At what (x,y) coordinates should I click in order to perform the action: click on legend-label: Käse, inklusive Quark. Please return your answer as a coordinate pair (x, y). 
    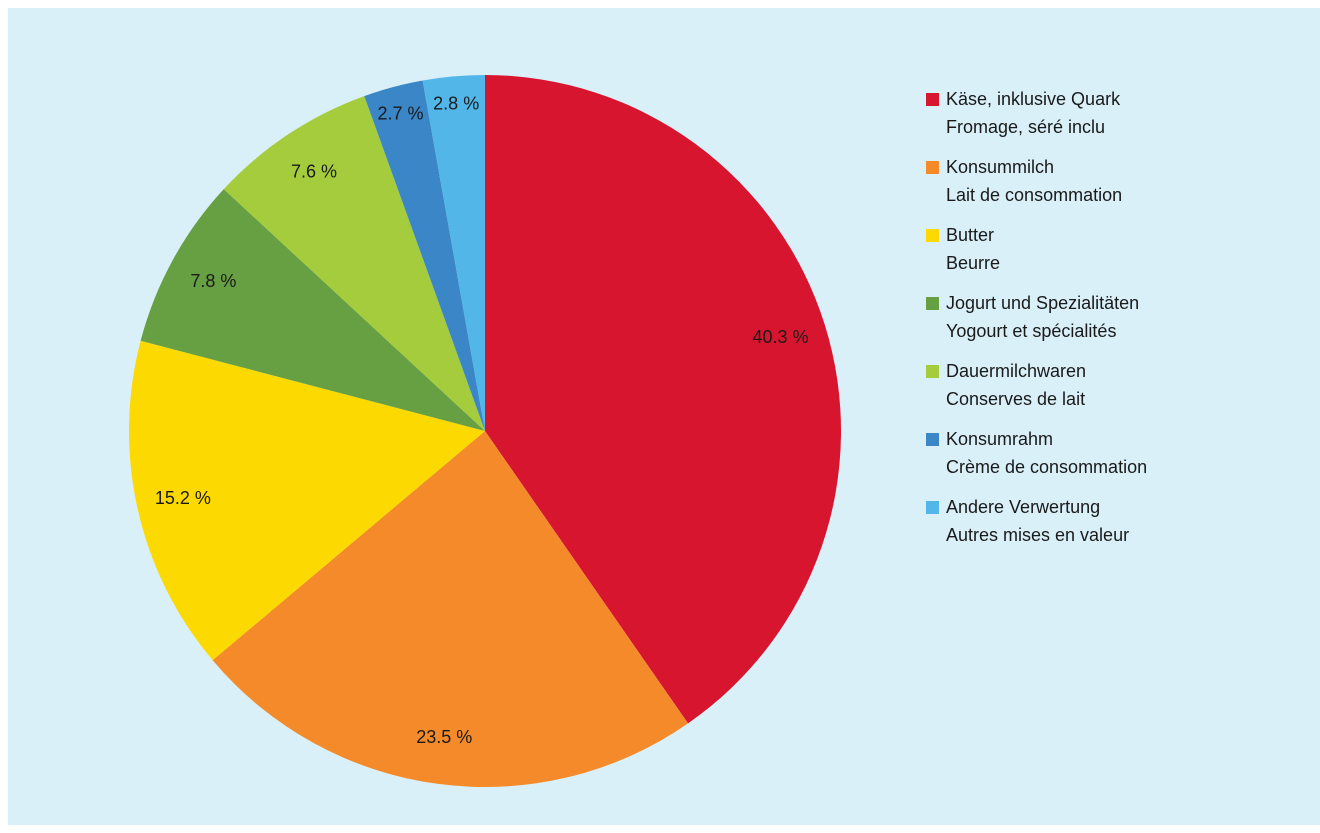
    Looking at the image, I should click on (1033, 99).